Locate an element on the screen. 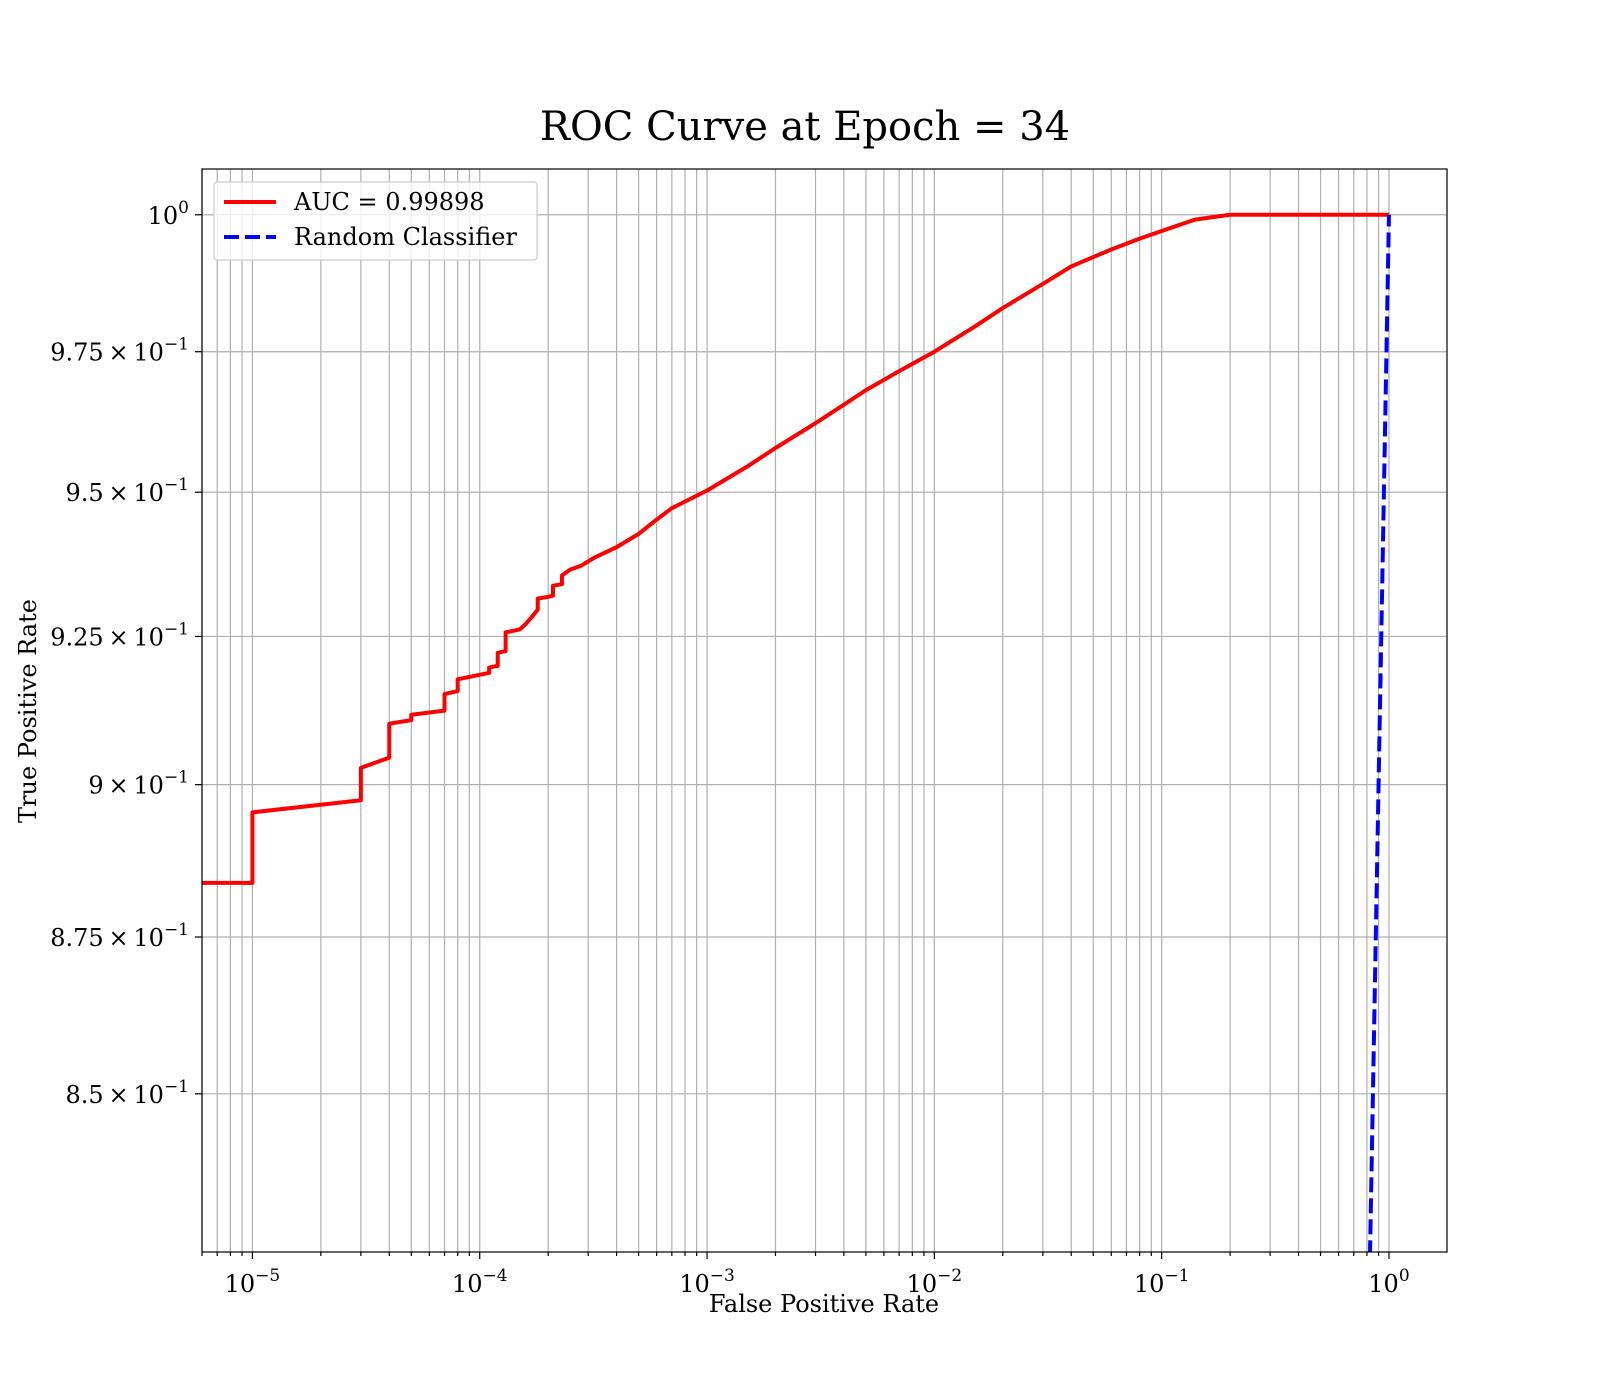 The width and height of the screenshot is (1600, 1400). legend-label-auc: AUC = 0.99898 is located at coordinates (389, 202).